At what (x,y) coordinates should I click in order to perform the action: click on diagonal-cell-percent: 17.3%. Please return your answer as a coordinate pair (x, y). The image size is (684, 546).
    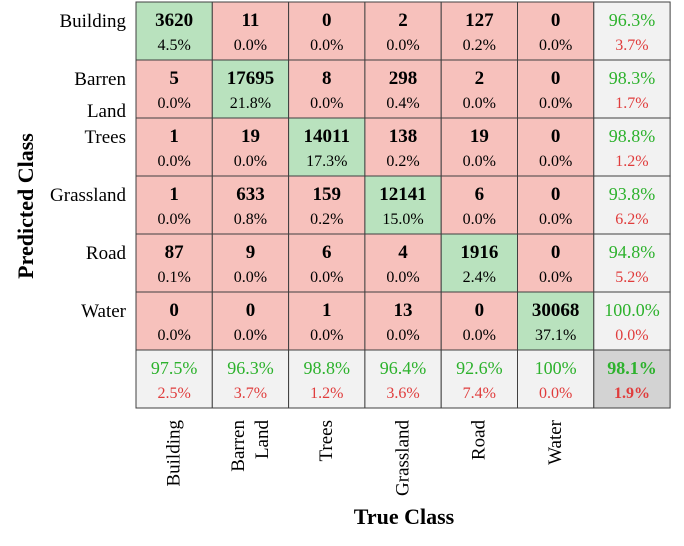
    Looking at the image, I should click on (326, 161).